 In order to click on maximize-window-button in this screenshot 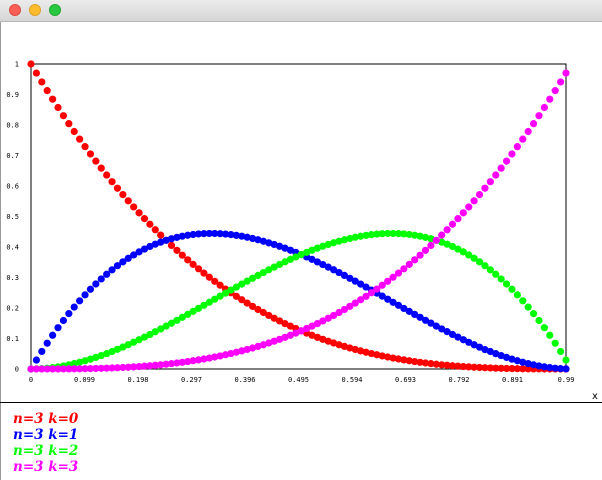, I will do `click(55, 10)`.